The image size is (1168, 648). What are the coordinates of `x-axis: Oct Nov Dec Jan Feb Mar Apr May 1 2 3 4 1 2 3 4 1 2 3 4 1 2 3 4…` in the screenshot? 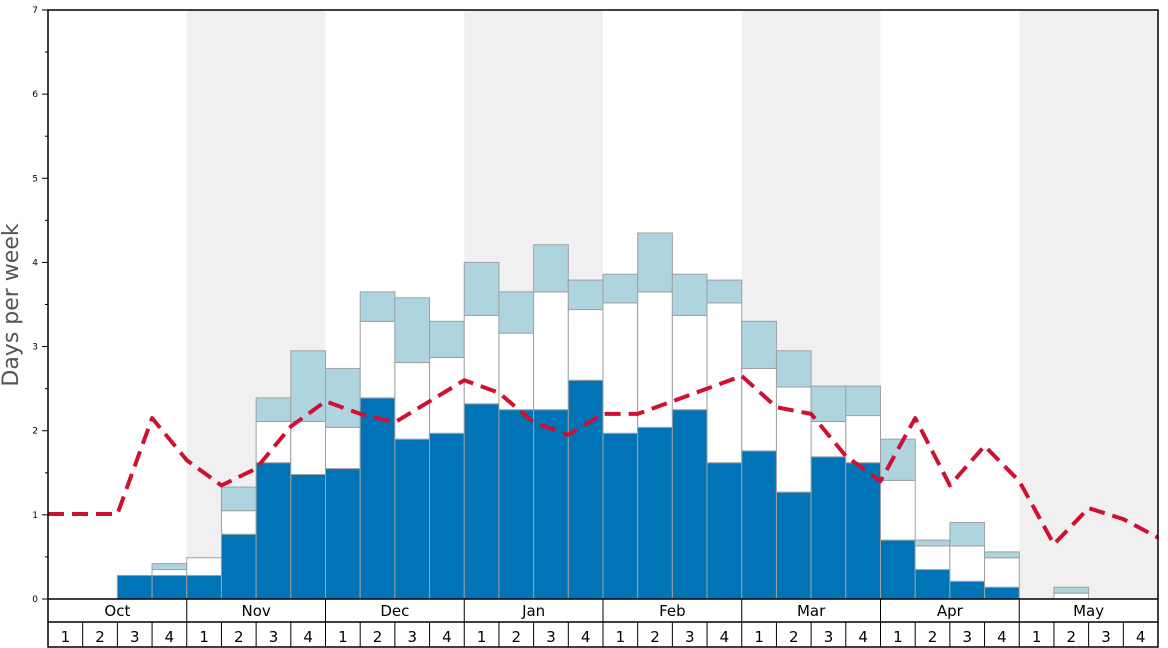 It's located at (603, 622).